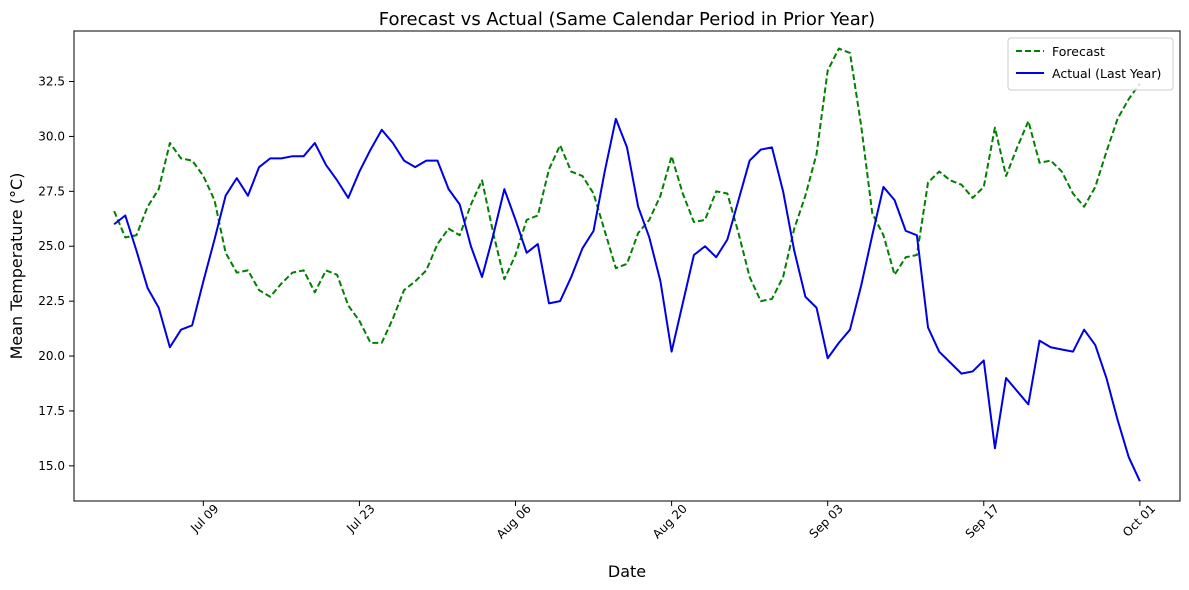 The width and height of the screenshot is (1189, 590). I want to click on y-tick-label: 17.5, so click(51, 411).